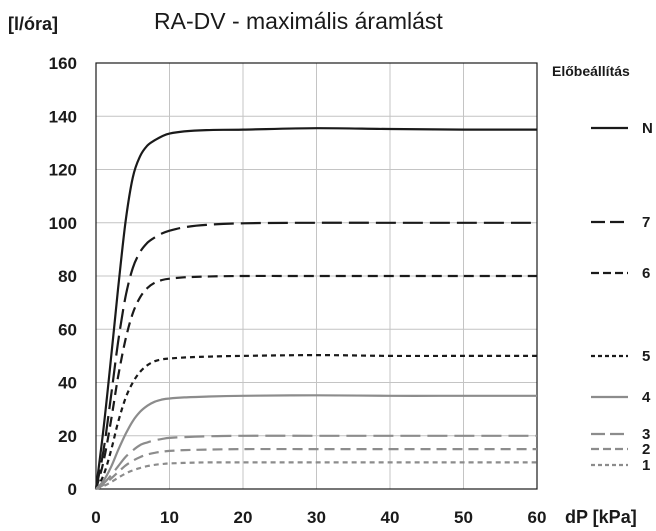 This screenshot has width=656, height=531. I want to click on legend-label-5: 5, so click(646, 356).